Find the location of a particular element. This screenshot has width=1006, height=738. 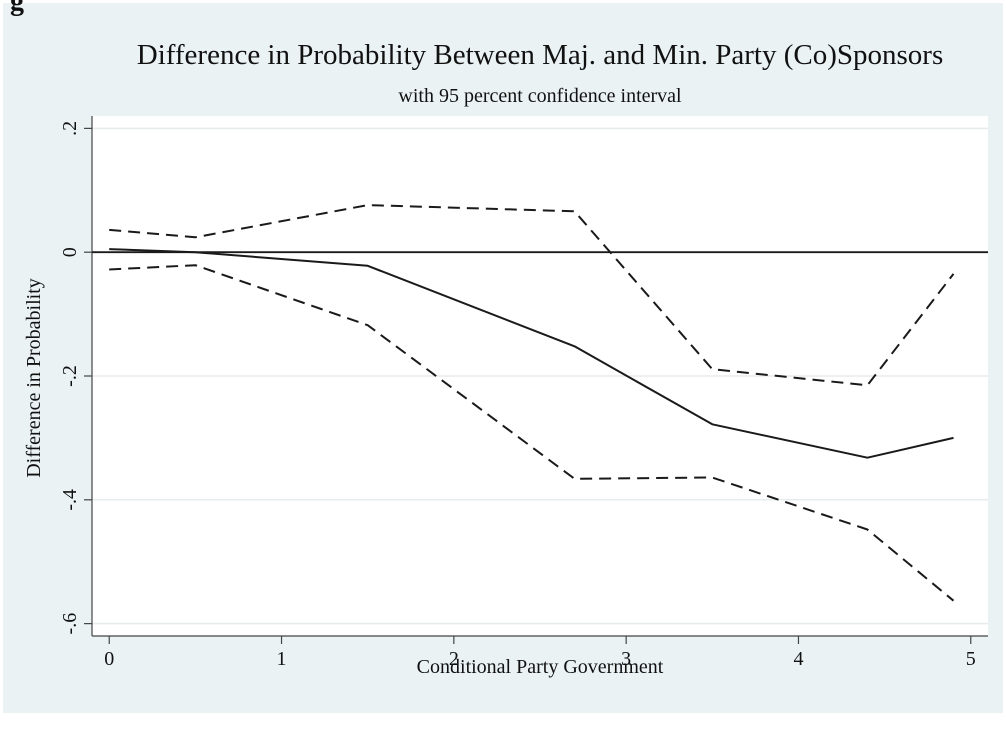

figure-label: g is located at coordinates (17, 8).